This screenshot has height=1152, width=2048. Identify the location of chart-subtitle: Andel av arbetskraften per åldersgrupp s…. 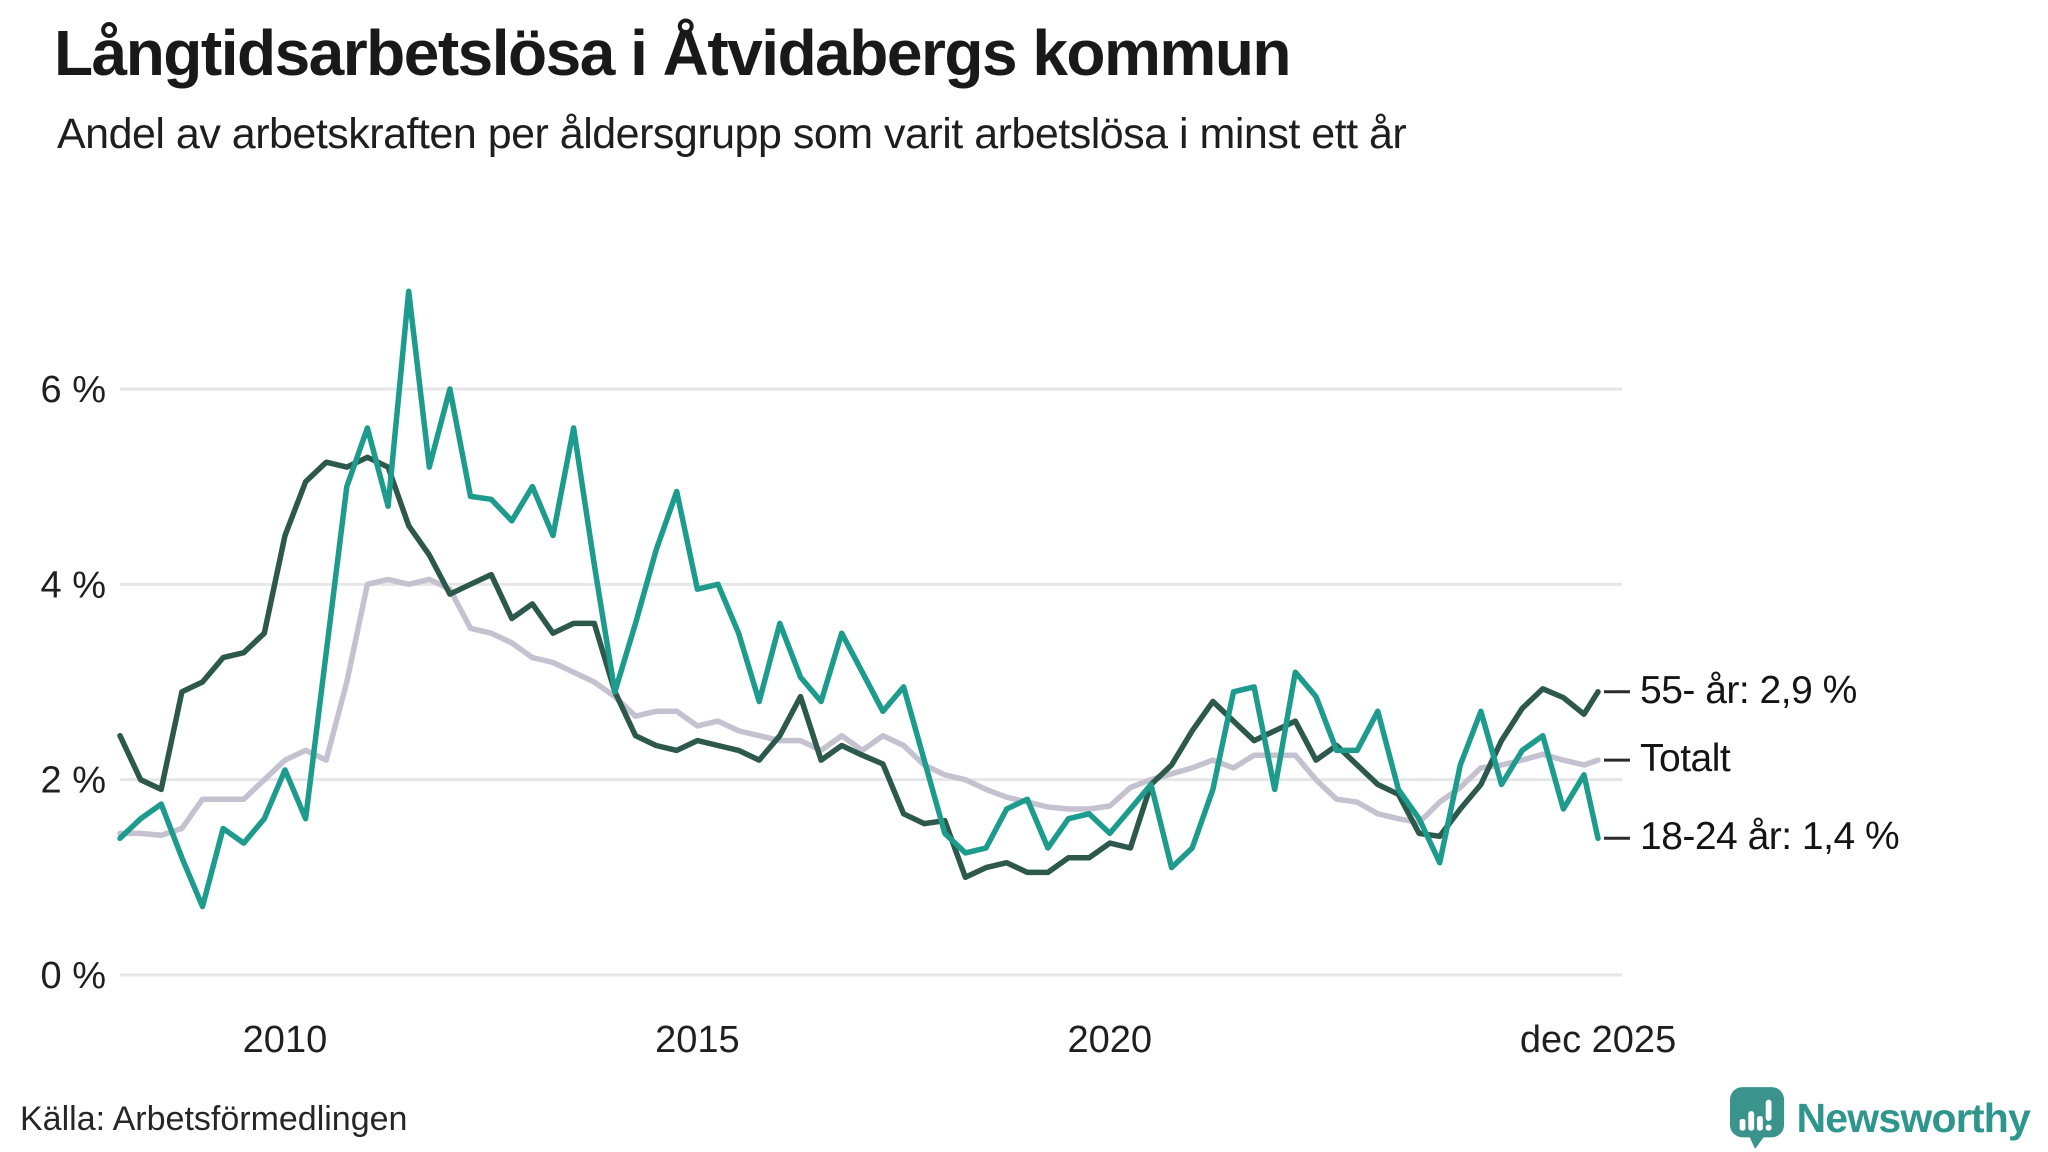
(732, 134).